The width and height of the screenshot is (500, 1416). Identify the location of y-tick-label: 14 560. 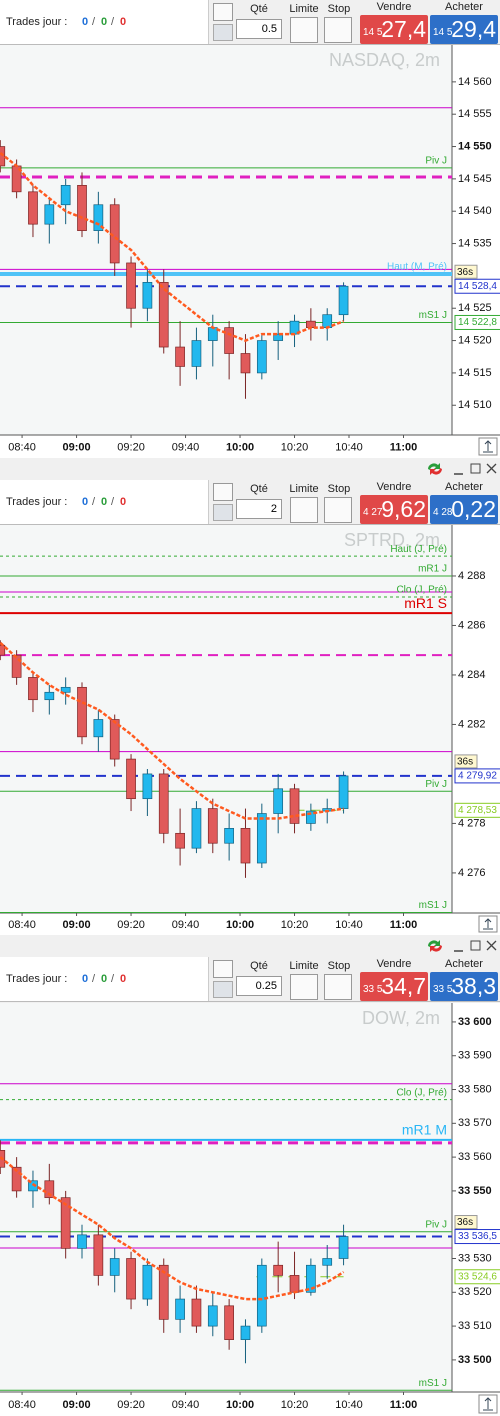
(475, 82).